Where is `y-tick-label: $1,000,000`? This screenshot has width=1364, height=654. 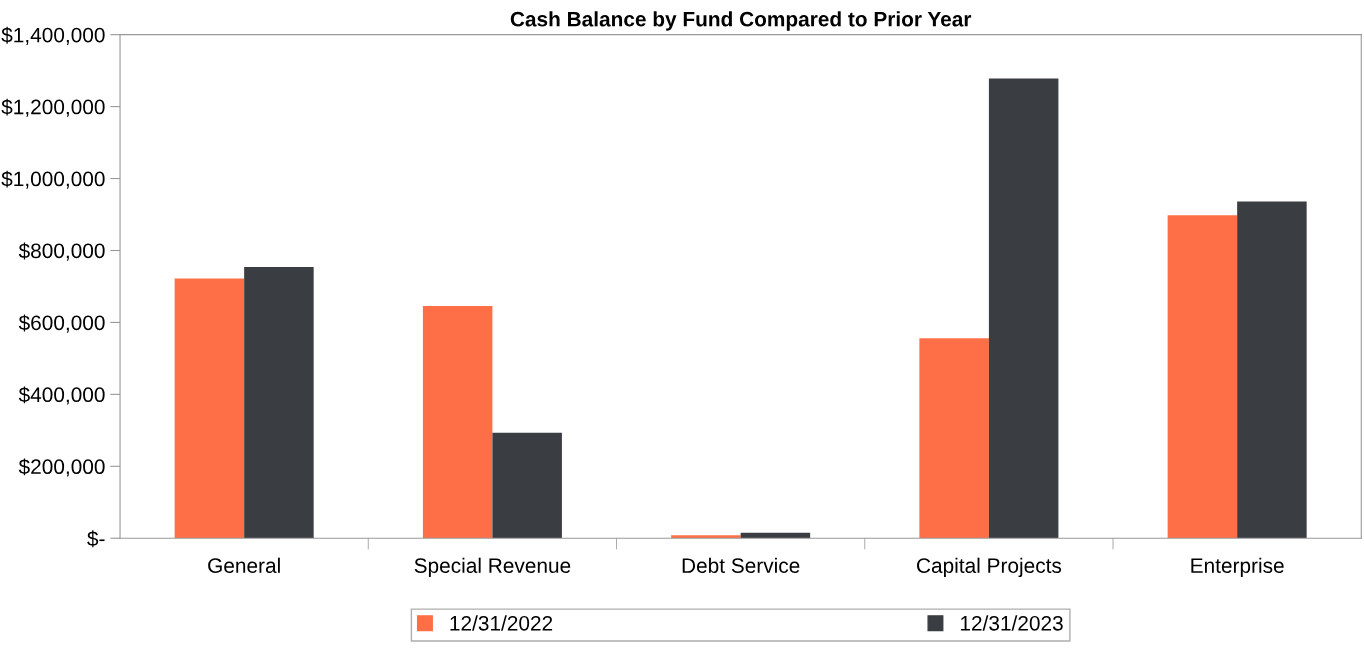 y-tick-label: $1,000,000 is located at coordinates (53, 179).